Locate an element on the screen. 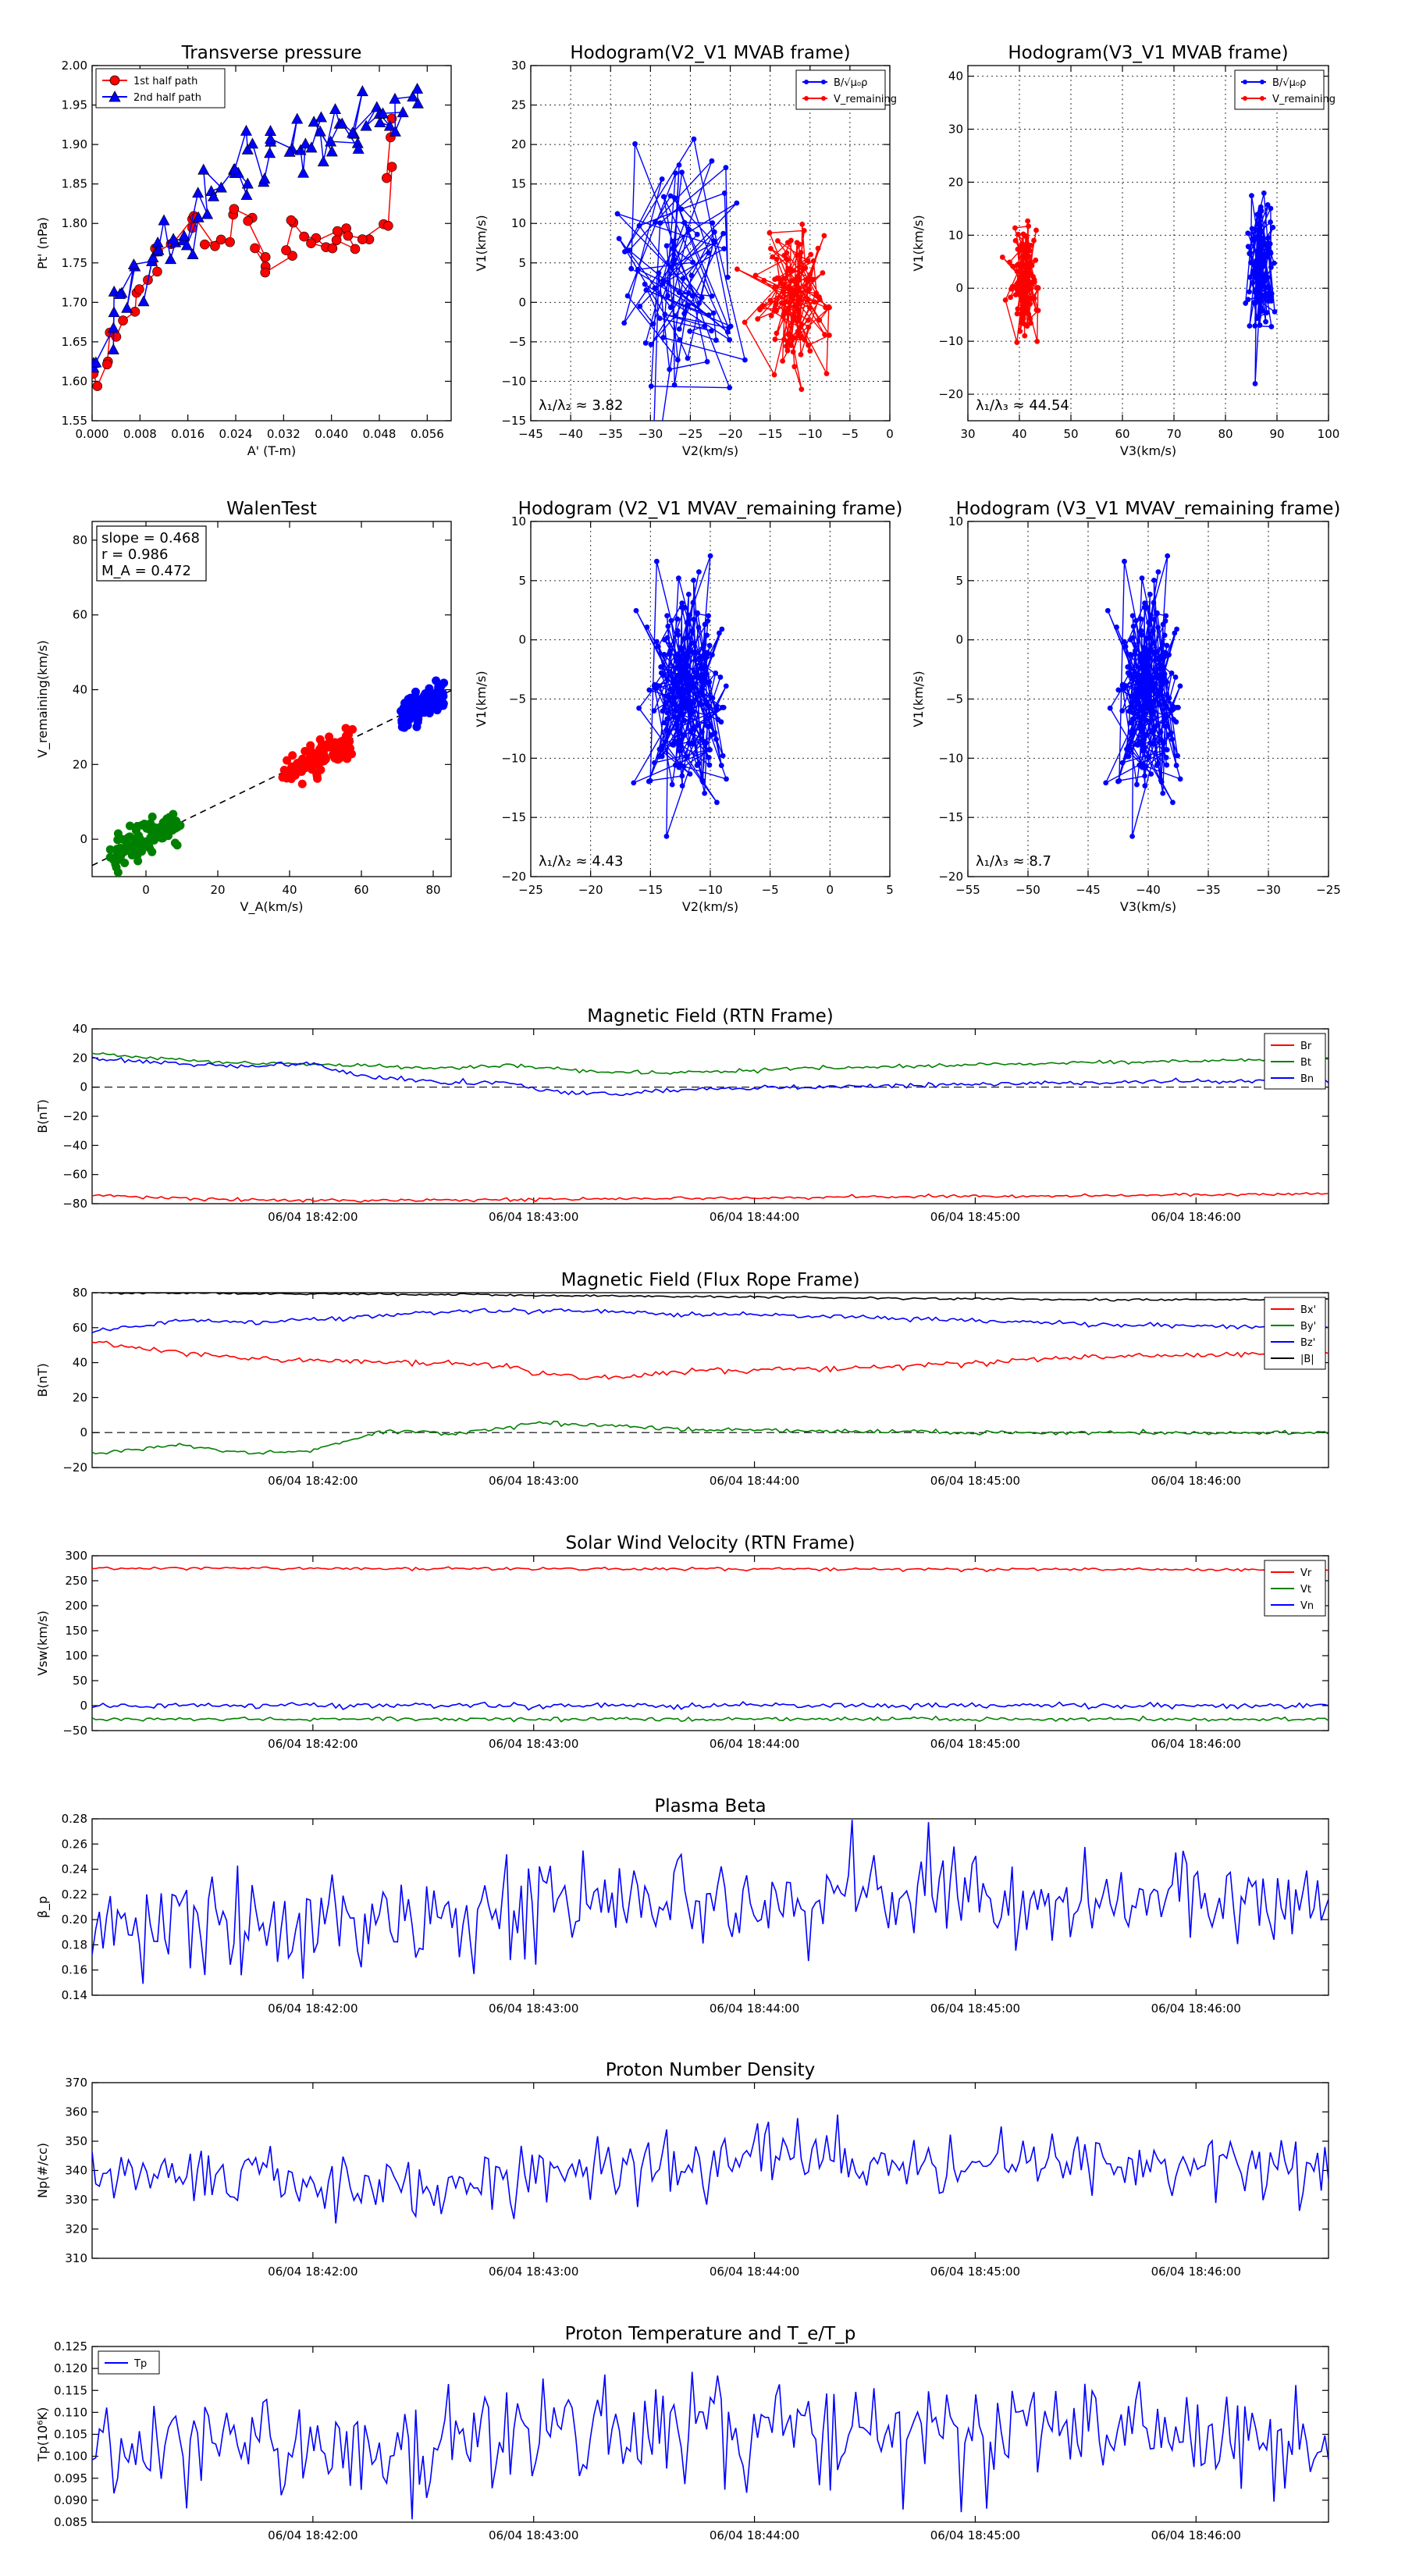 The image size is (1405, 2576). x-axis-label: A' (T-m) is located at coordinates (272, 450).